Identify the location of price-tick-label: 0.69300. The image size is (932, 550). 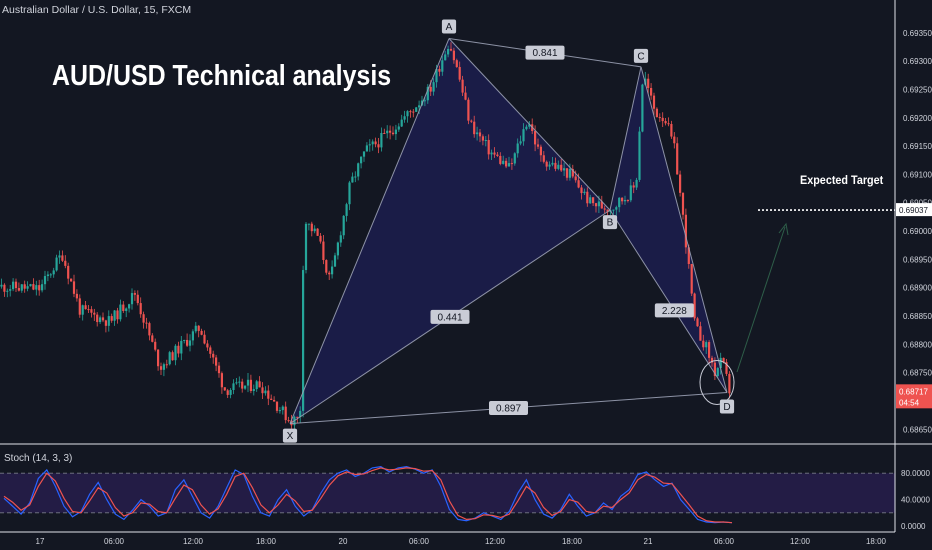
(917, 61).